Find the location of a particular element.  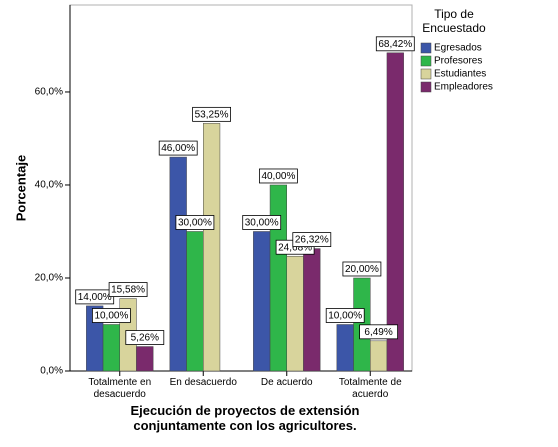

data-label: 20,00% is located at coordinates (362, 269).